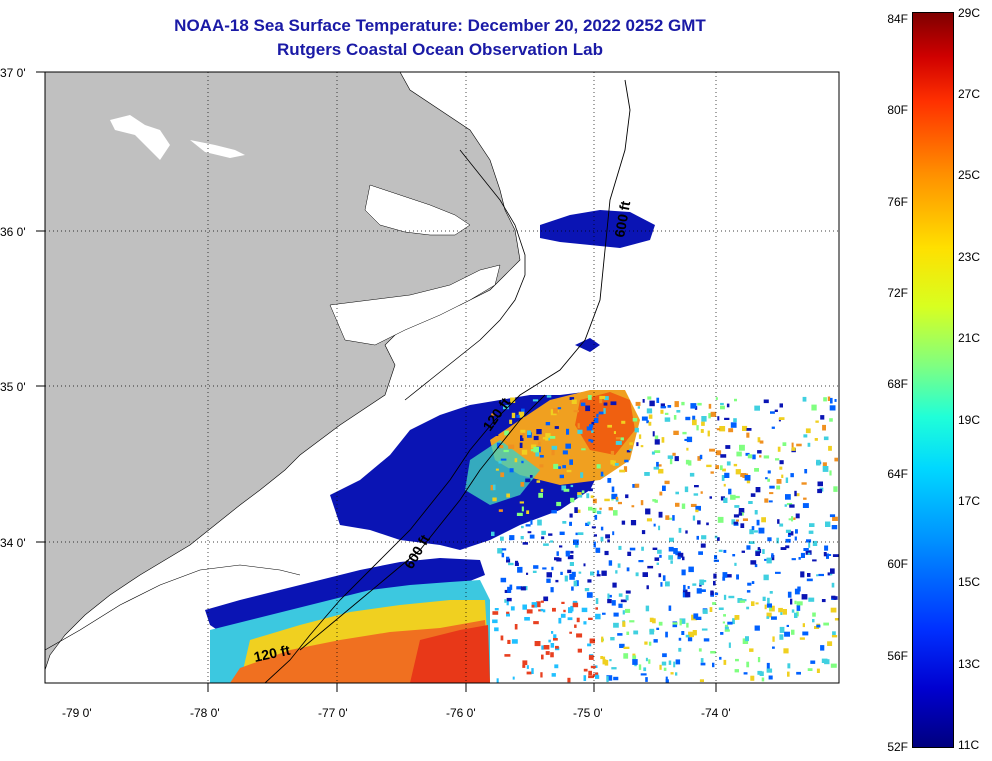 This screenshot has height=761, width=992. Describe the element at coordinates (969, 420) in the screenshot. I see `colorbar-c-19: 19C` at that location.